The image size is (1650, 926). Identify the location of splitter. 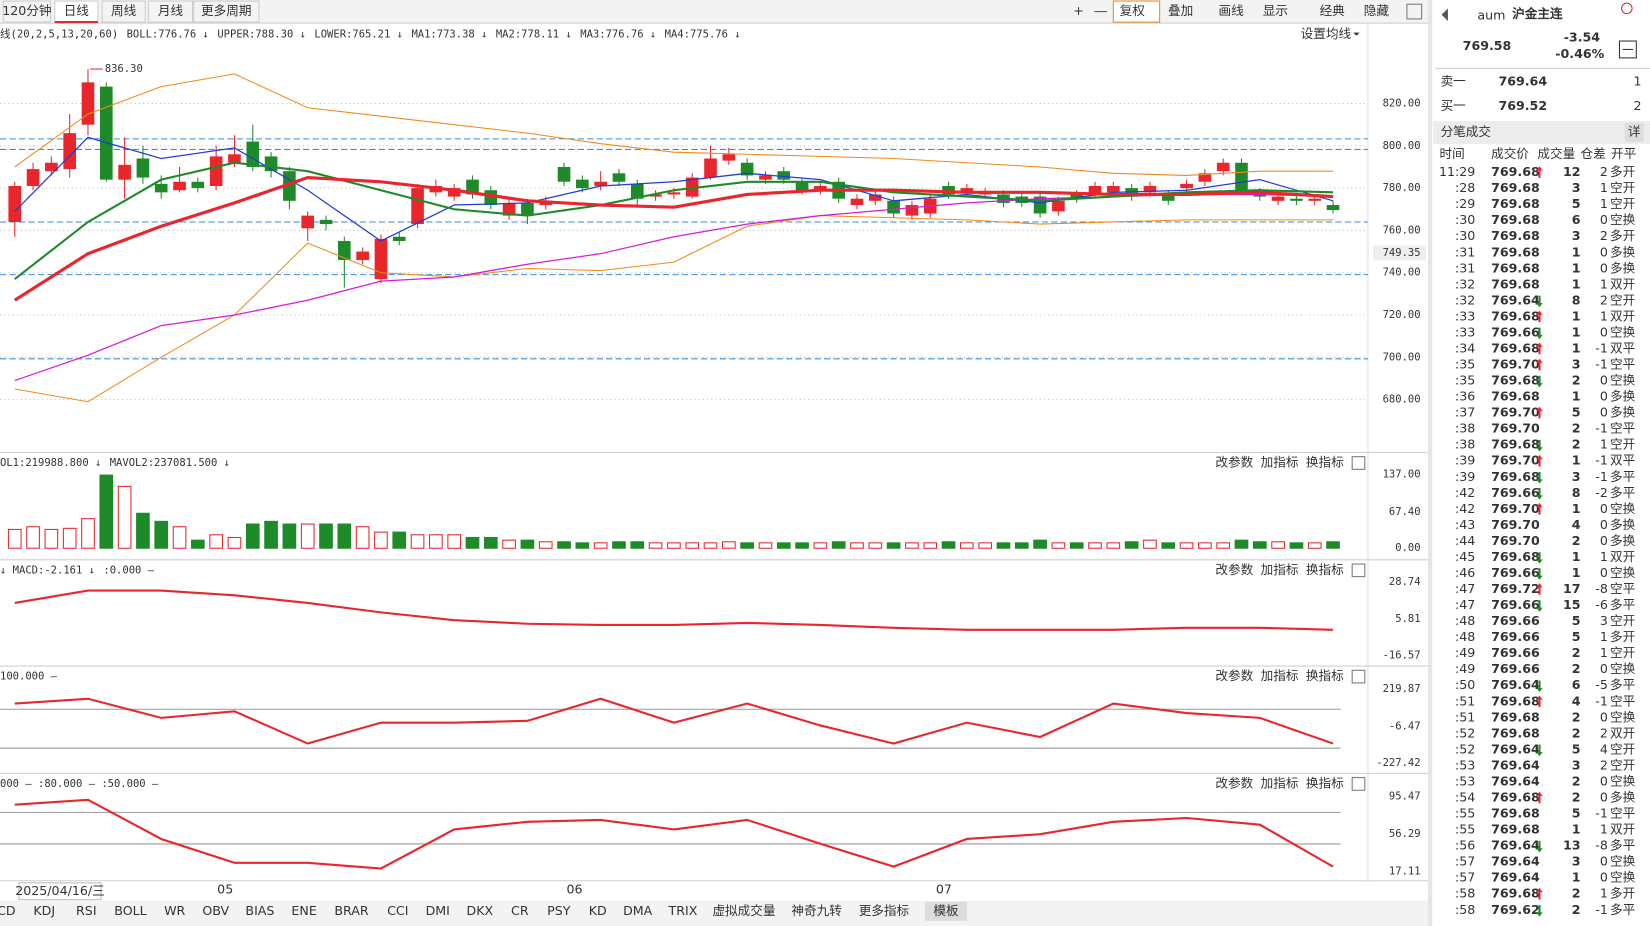
(1430, 463).